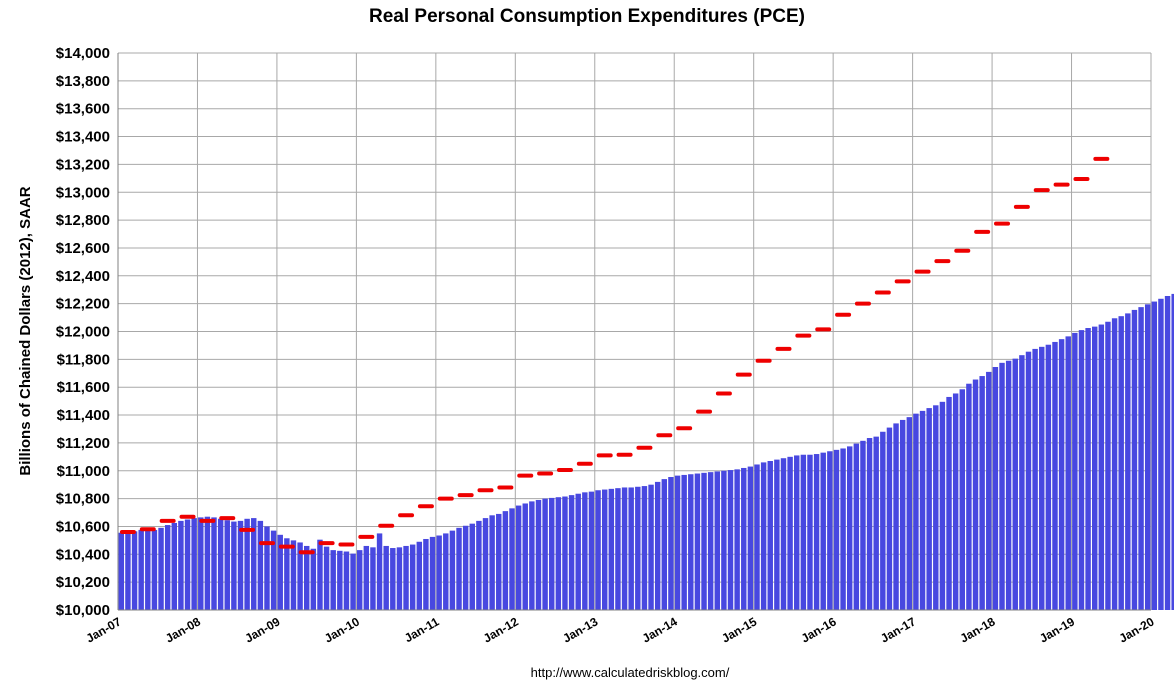 This screenshot has height=687, width=1174. Describe the element at coordinates (25, 330) in the screenshot. I see `y-axis-label: Billions of Chained Dollars (2012), SAAR` at that location.